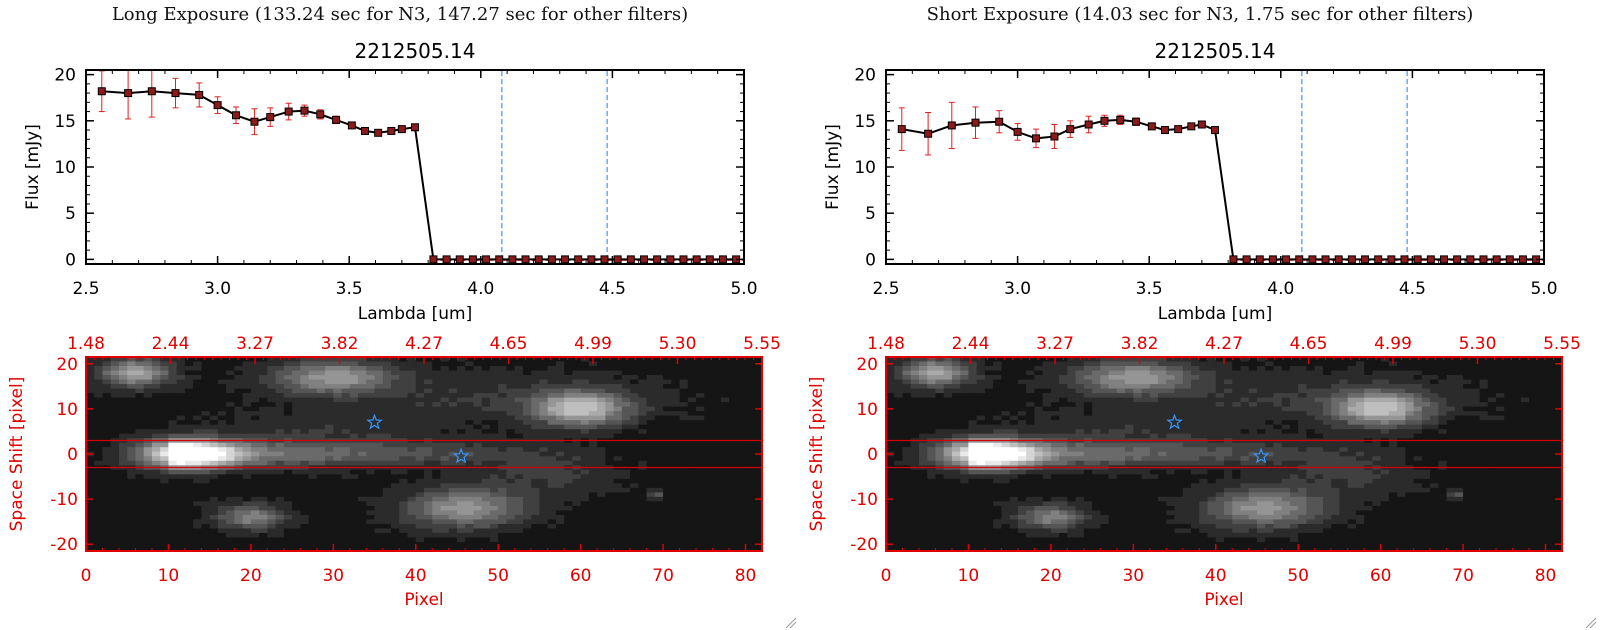 The image size is (1600, 630). What do you see at coordinates (424, 454) in the screenshot?
I see `spectral-image` at bounding box center [424, 454].